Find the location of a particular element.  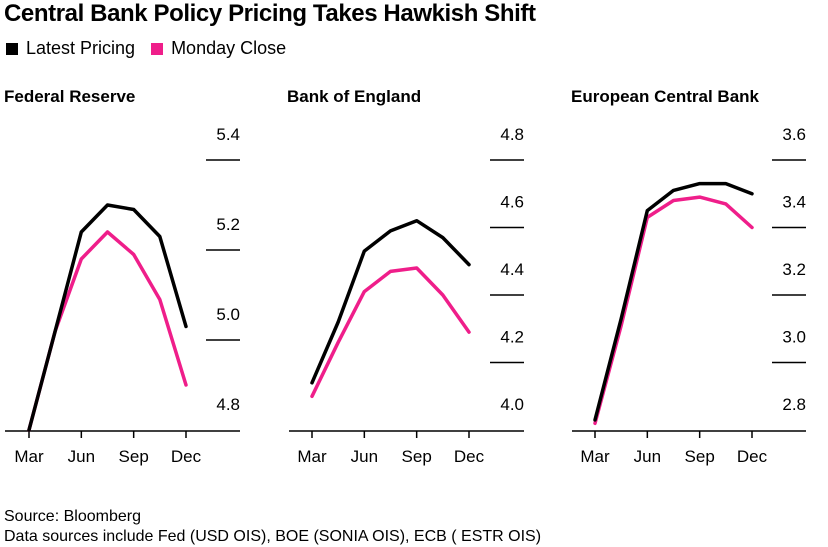

y-tick-label: 4.6 is located at coordinates (512, 202).